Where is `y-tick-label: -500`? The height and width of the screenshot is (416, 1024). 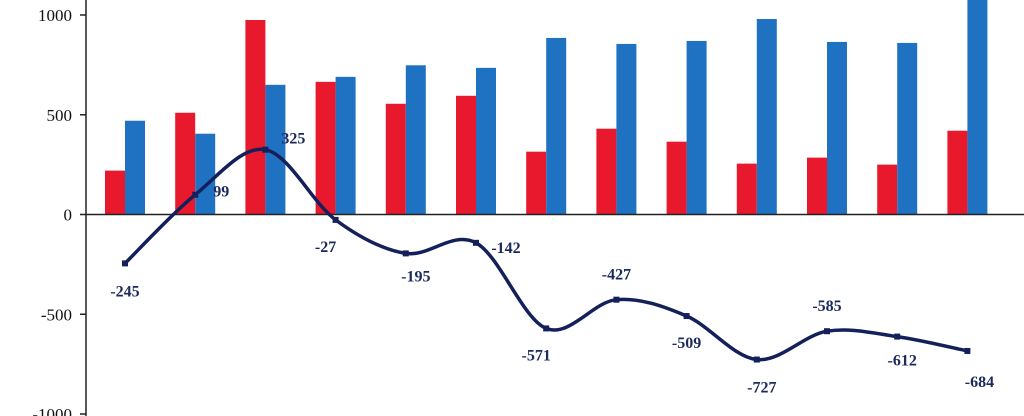
y-tick-label: -500 is located at coordinates (56, 314).